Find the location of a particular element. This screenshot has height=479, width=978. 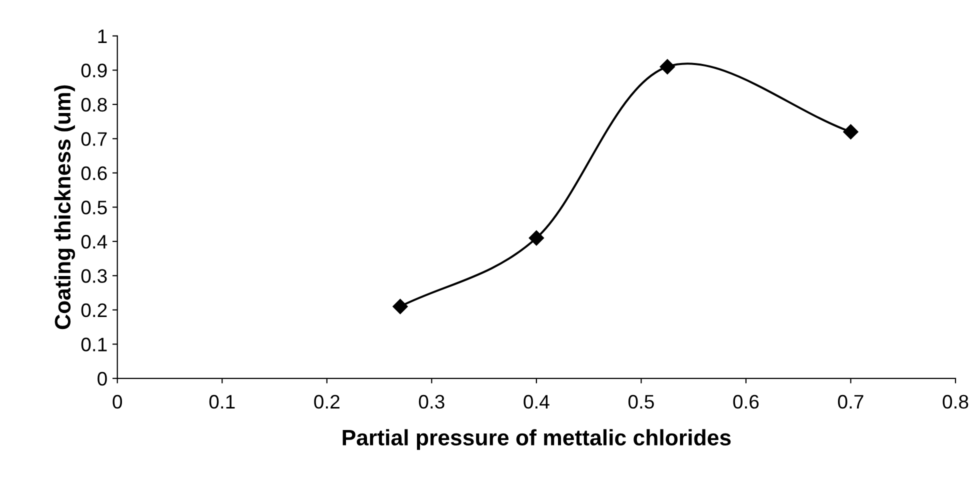

y-tick-label: 0.1 is located at coordinates (94, 345).